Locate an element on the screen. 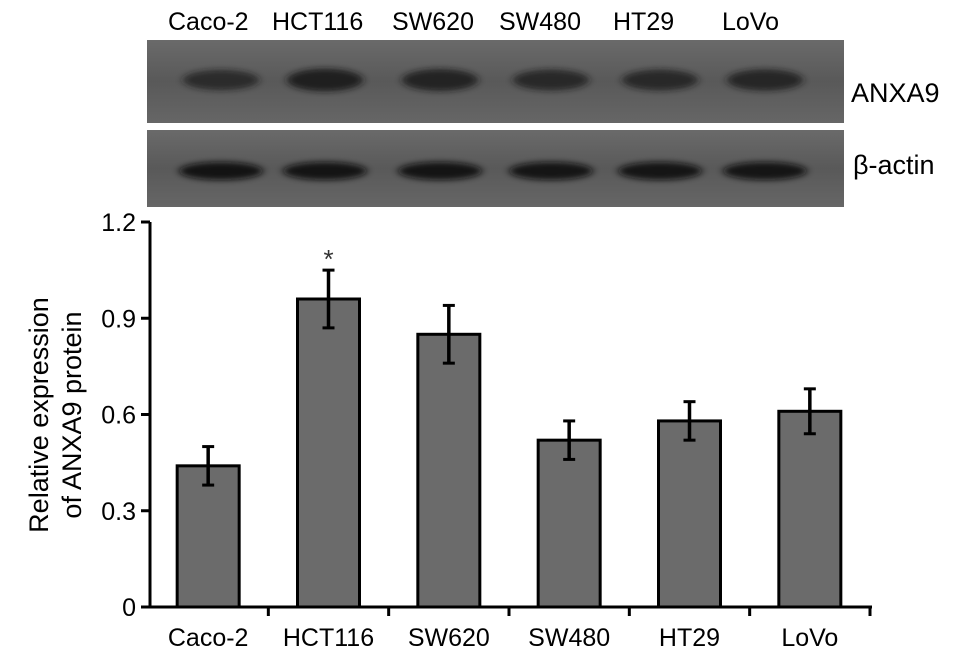 This screenshot has height=657, width=969. x-tick-label: HT29 is located at coordinates (689, 638).